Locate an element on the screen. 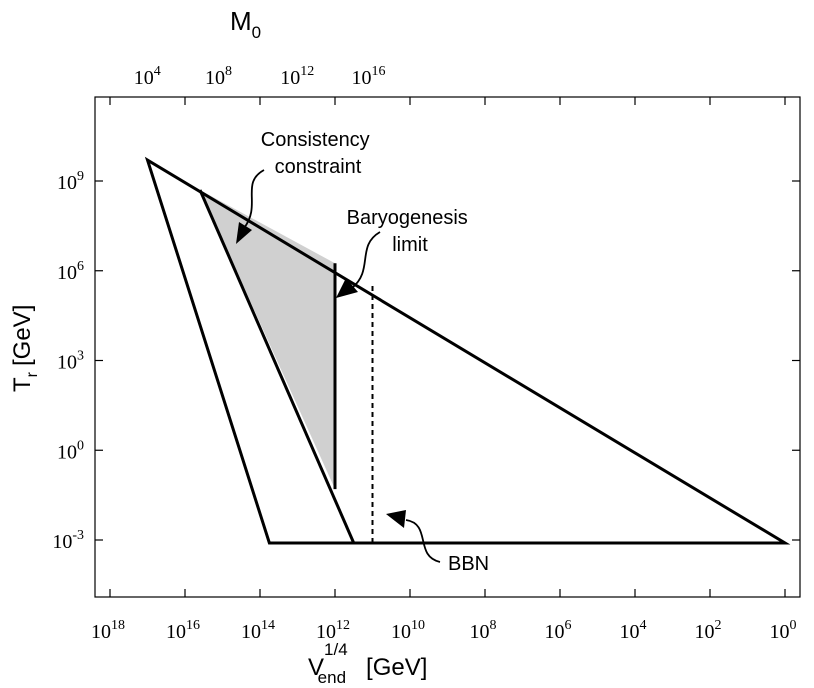 Image resolution: width=814 pixels, height=688 pixels. x-tick-label-5: 10⁸ is located at coordinates (483, 630).